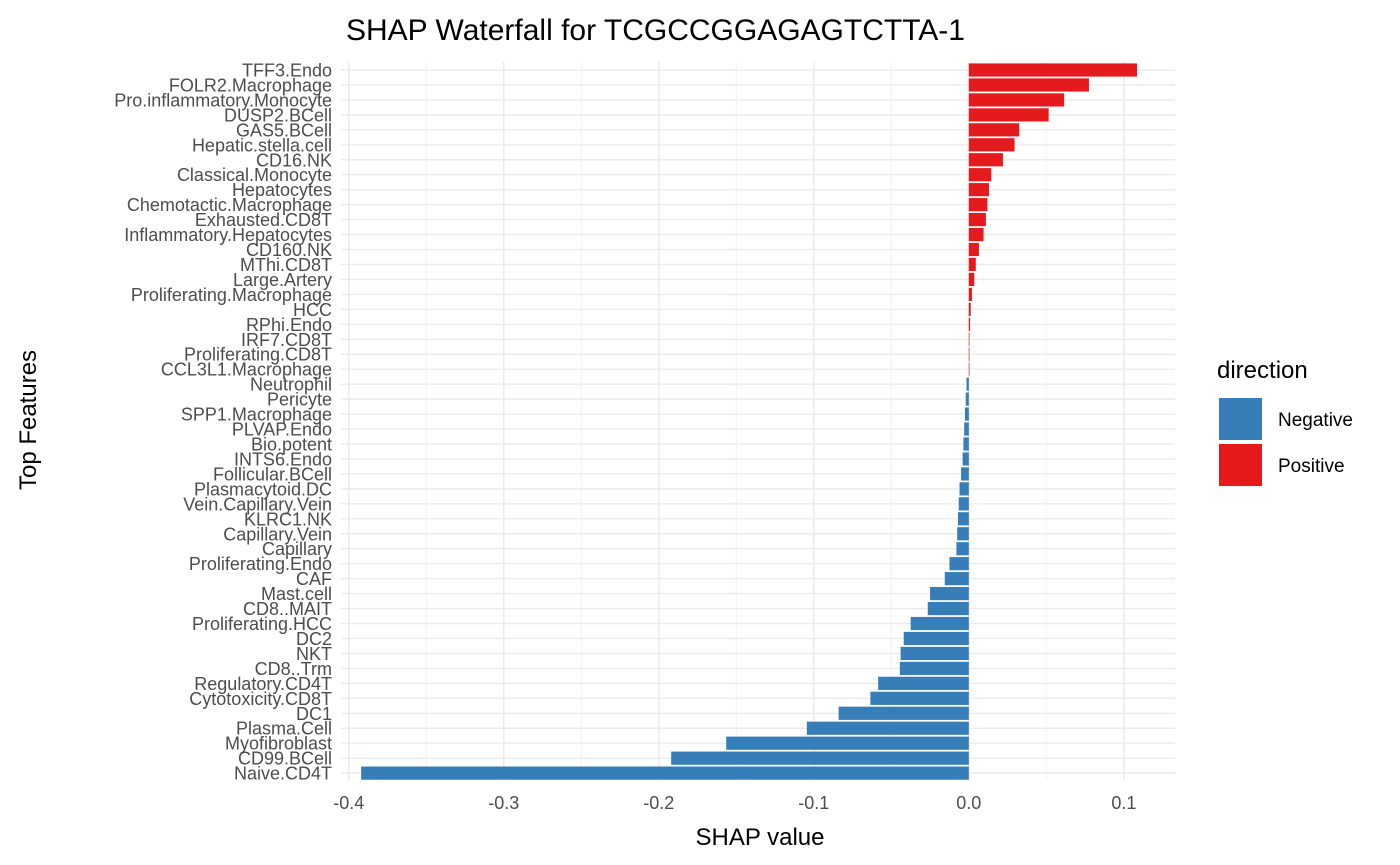  What do you see at coordinates (949, 594) in the screenshot?
I see `bar-mast-cell` at bounding box center [949, 594].